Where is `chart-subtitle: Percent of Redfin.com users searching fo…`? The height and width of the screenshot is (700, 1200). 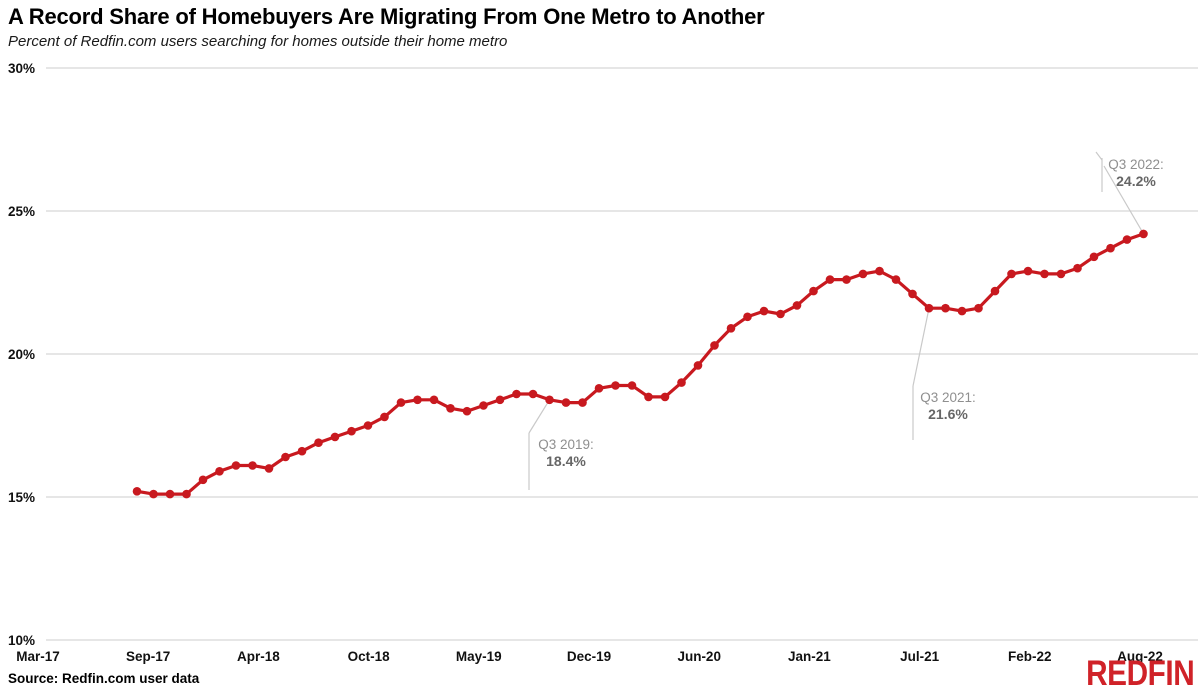
chart-subtitle: Percent of Redfin.com users searching fo… is located at coordinates (258, 41).